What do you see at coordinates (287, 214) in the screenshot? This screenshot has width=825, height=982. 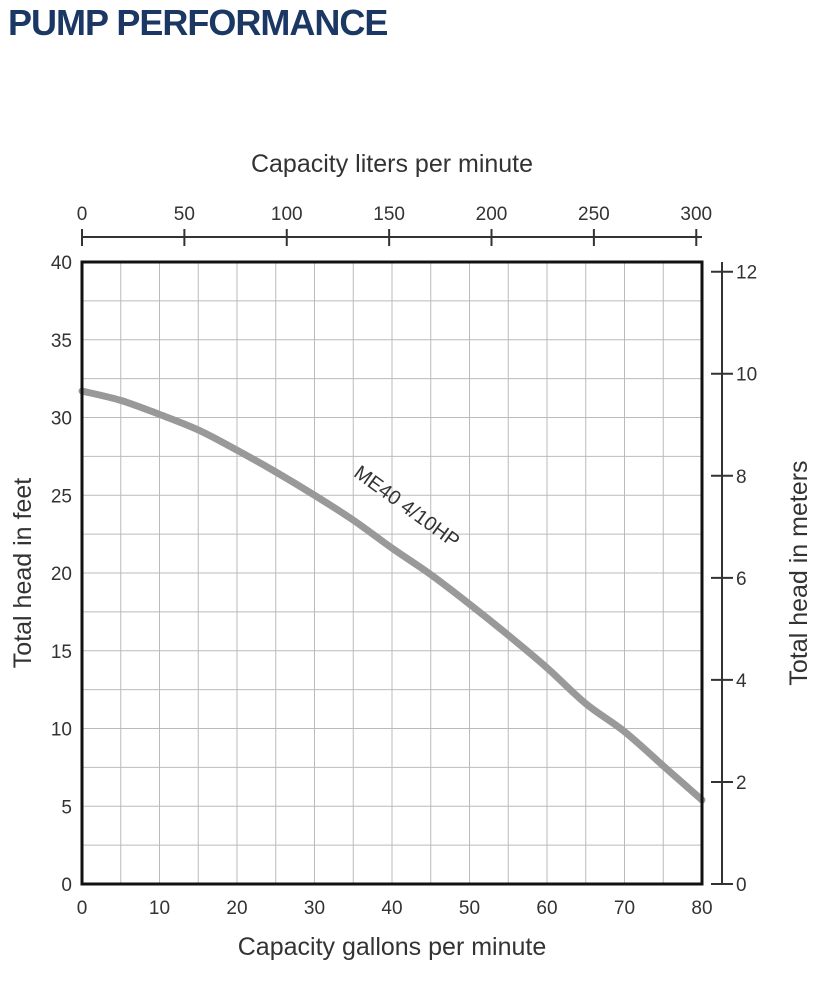 I see `x2-tick-label: 100` at bounding box center [287, 214].